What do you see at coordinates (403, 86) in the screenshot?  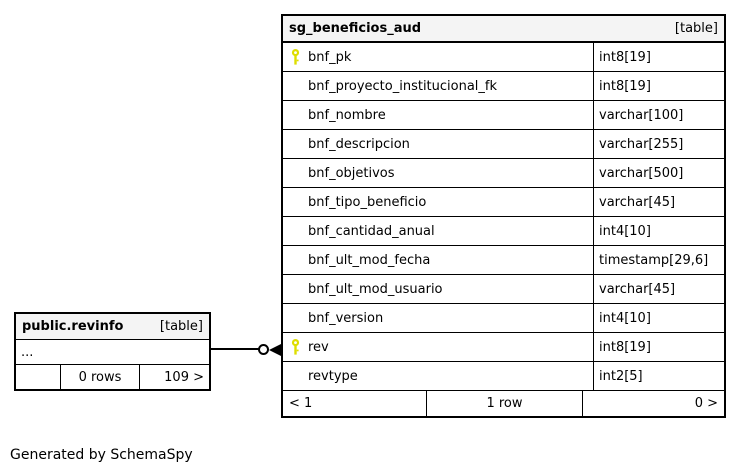 I see `column-name: bnf_proyecto_institucional_fk` at bounding box center [403, 86].